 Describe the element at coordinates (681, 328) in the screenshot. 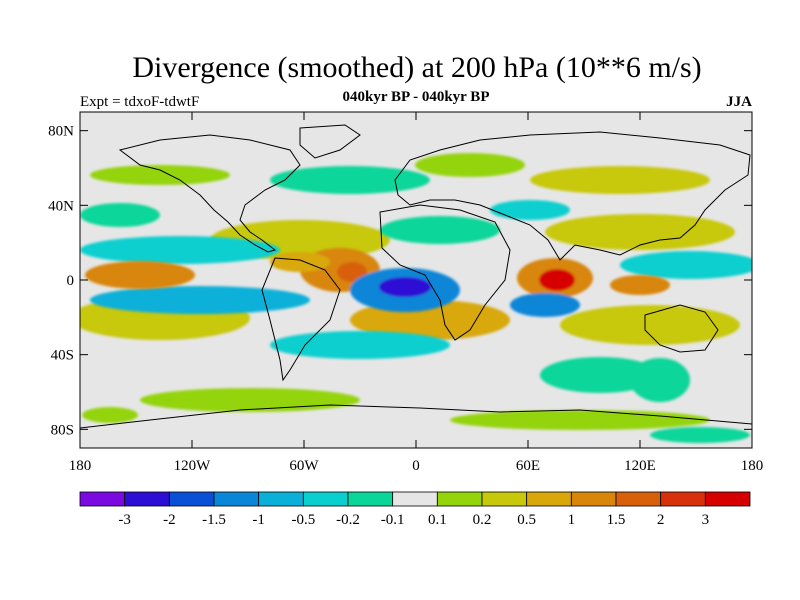

I see `australia-outline` at that location.